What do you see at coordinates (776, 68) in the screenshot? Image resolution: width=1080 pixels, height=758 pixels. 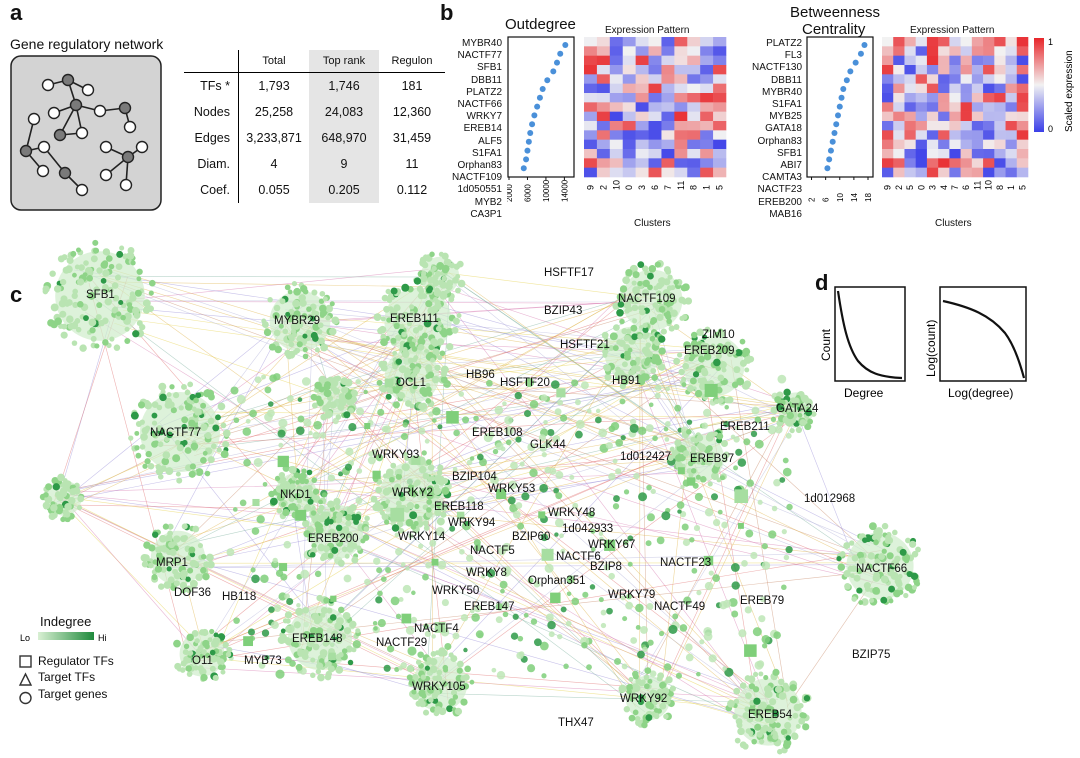 I see `gene-label: NACTF130` at bounding box center [776, 68].